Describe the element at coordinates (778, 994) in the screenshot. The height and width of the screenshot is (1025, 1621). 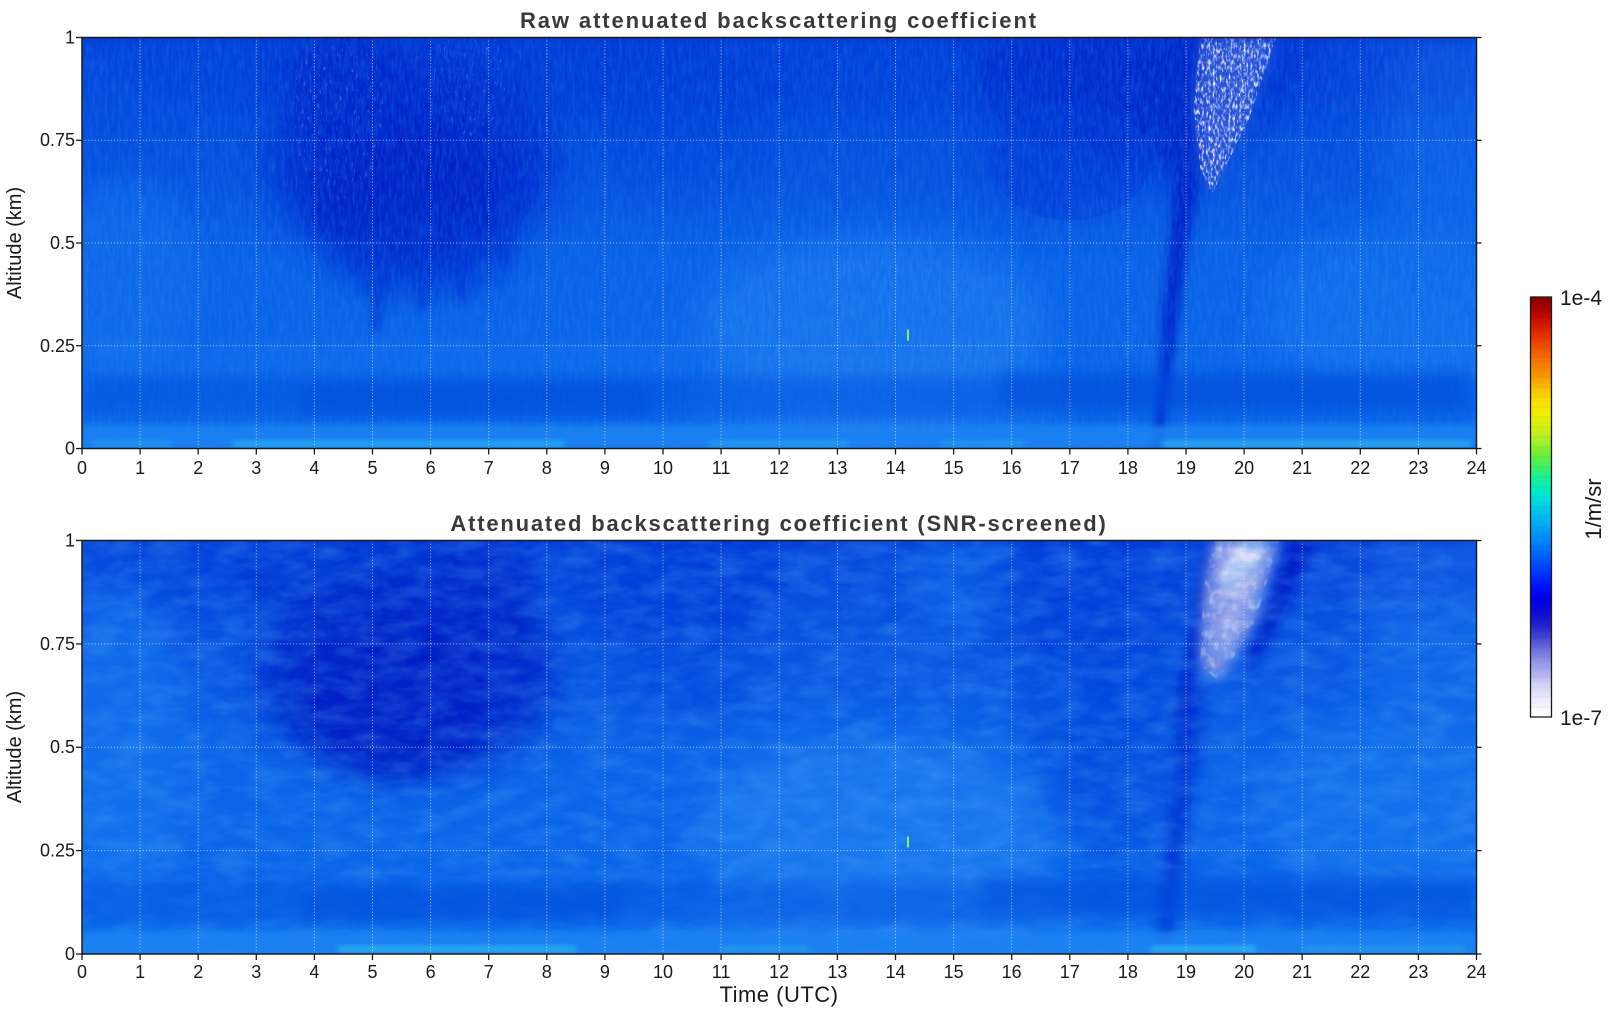
I see `svg-text: Time (UTC)` at that location.